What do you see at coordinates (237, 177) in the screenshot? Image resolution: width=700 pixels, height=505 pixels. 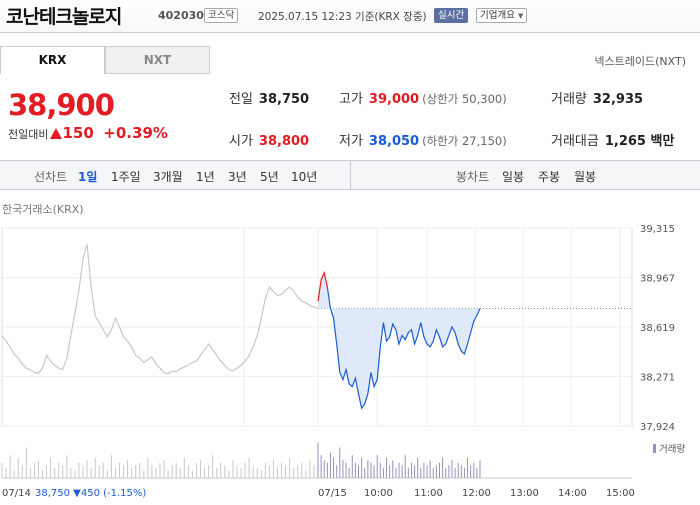 I see `period-3y: 3년` at bounding box center [237, 177].